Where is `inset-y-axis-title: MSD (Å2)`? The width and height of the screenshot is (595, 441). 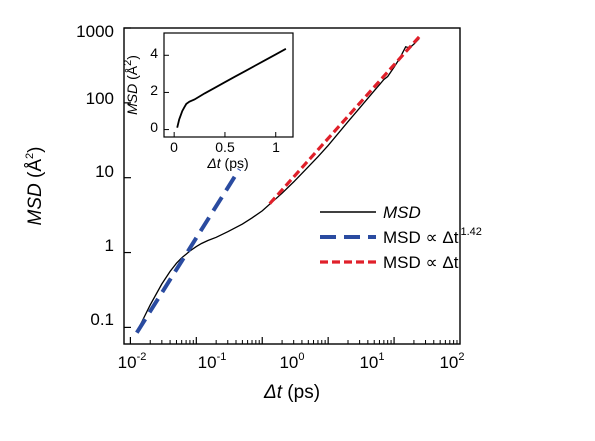
inset-y-axis-title: MSD (Å2) is located at coordinates (131, 85).